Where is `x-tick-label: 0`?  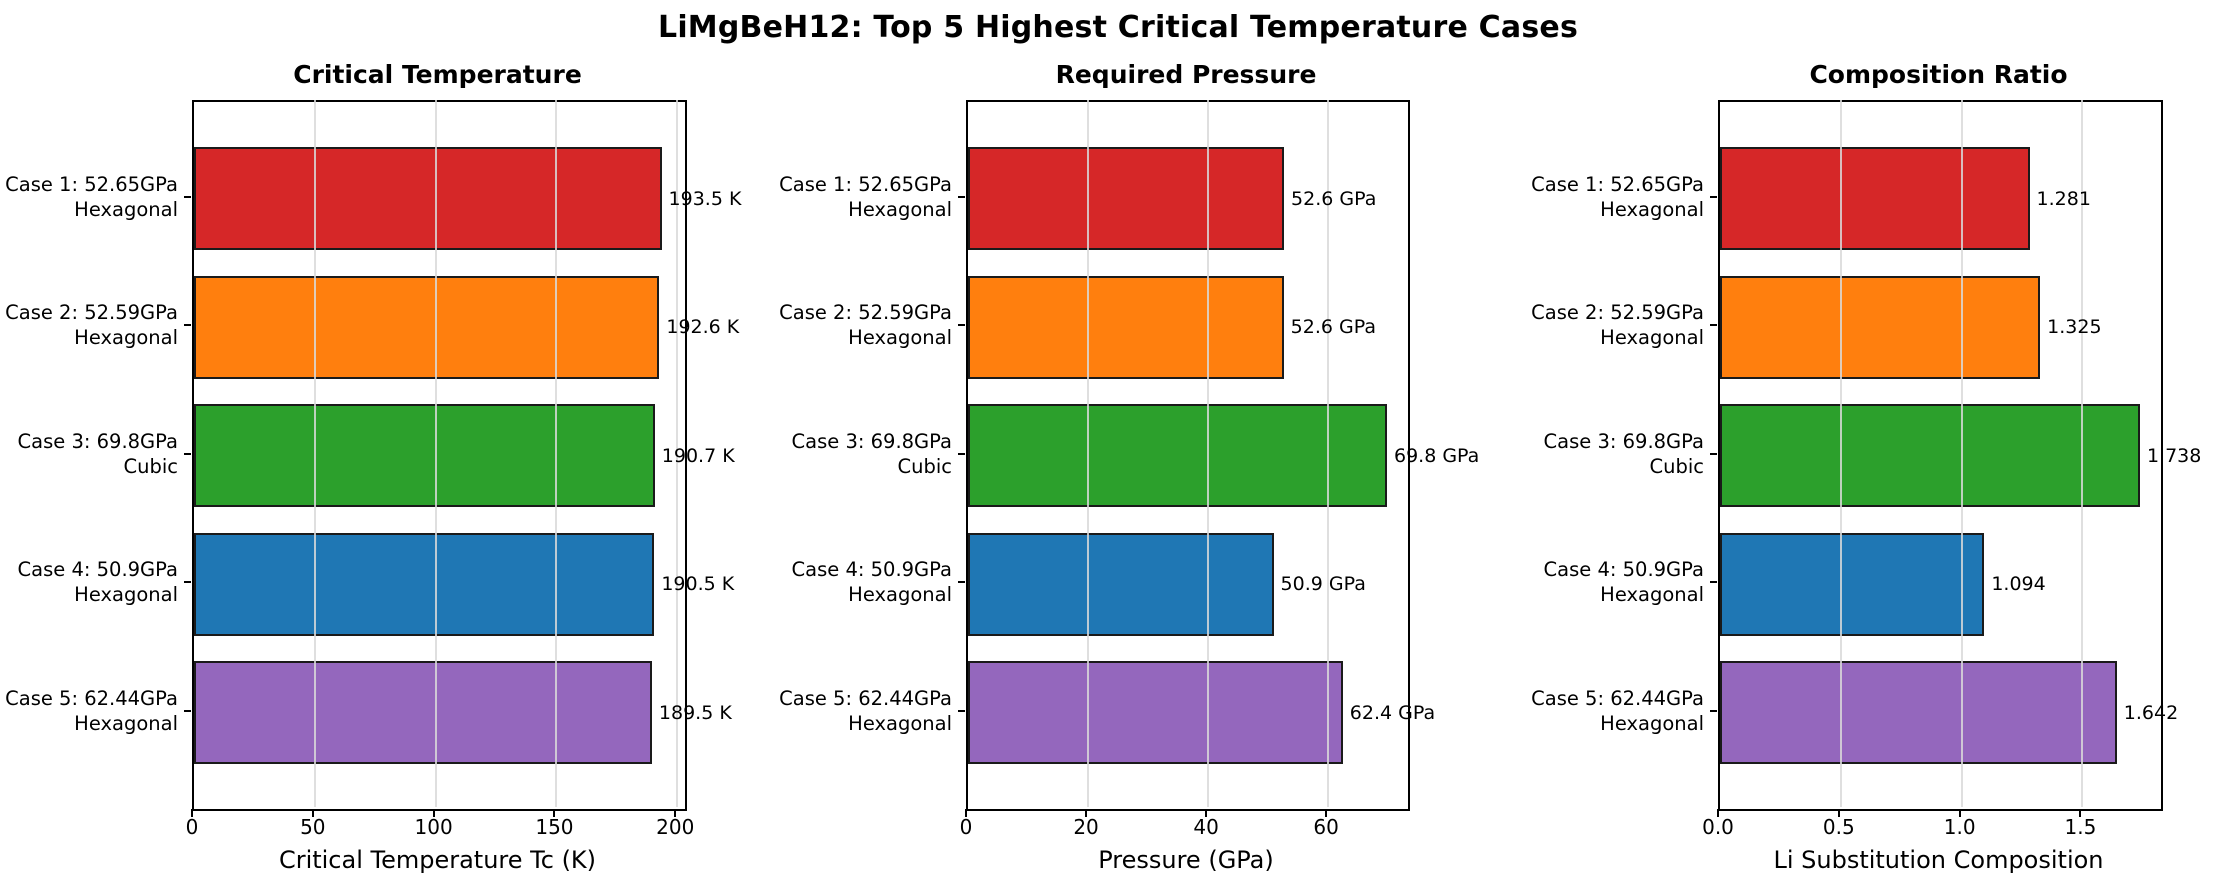 x-tick-label: 0 is located at coordinates (192, 827).